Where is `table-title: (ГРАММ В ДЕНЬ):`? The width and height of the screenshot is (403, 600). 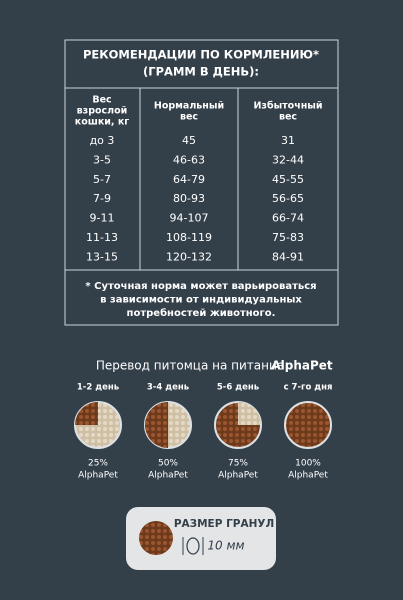
table-title: (ГРАММ В ДЕНЬ): is located at coordinates (201, 72).